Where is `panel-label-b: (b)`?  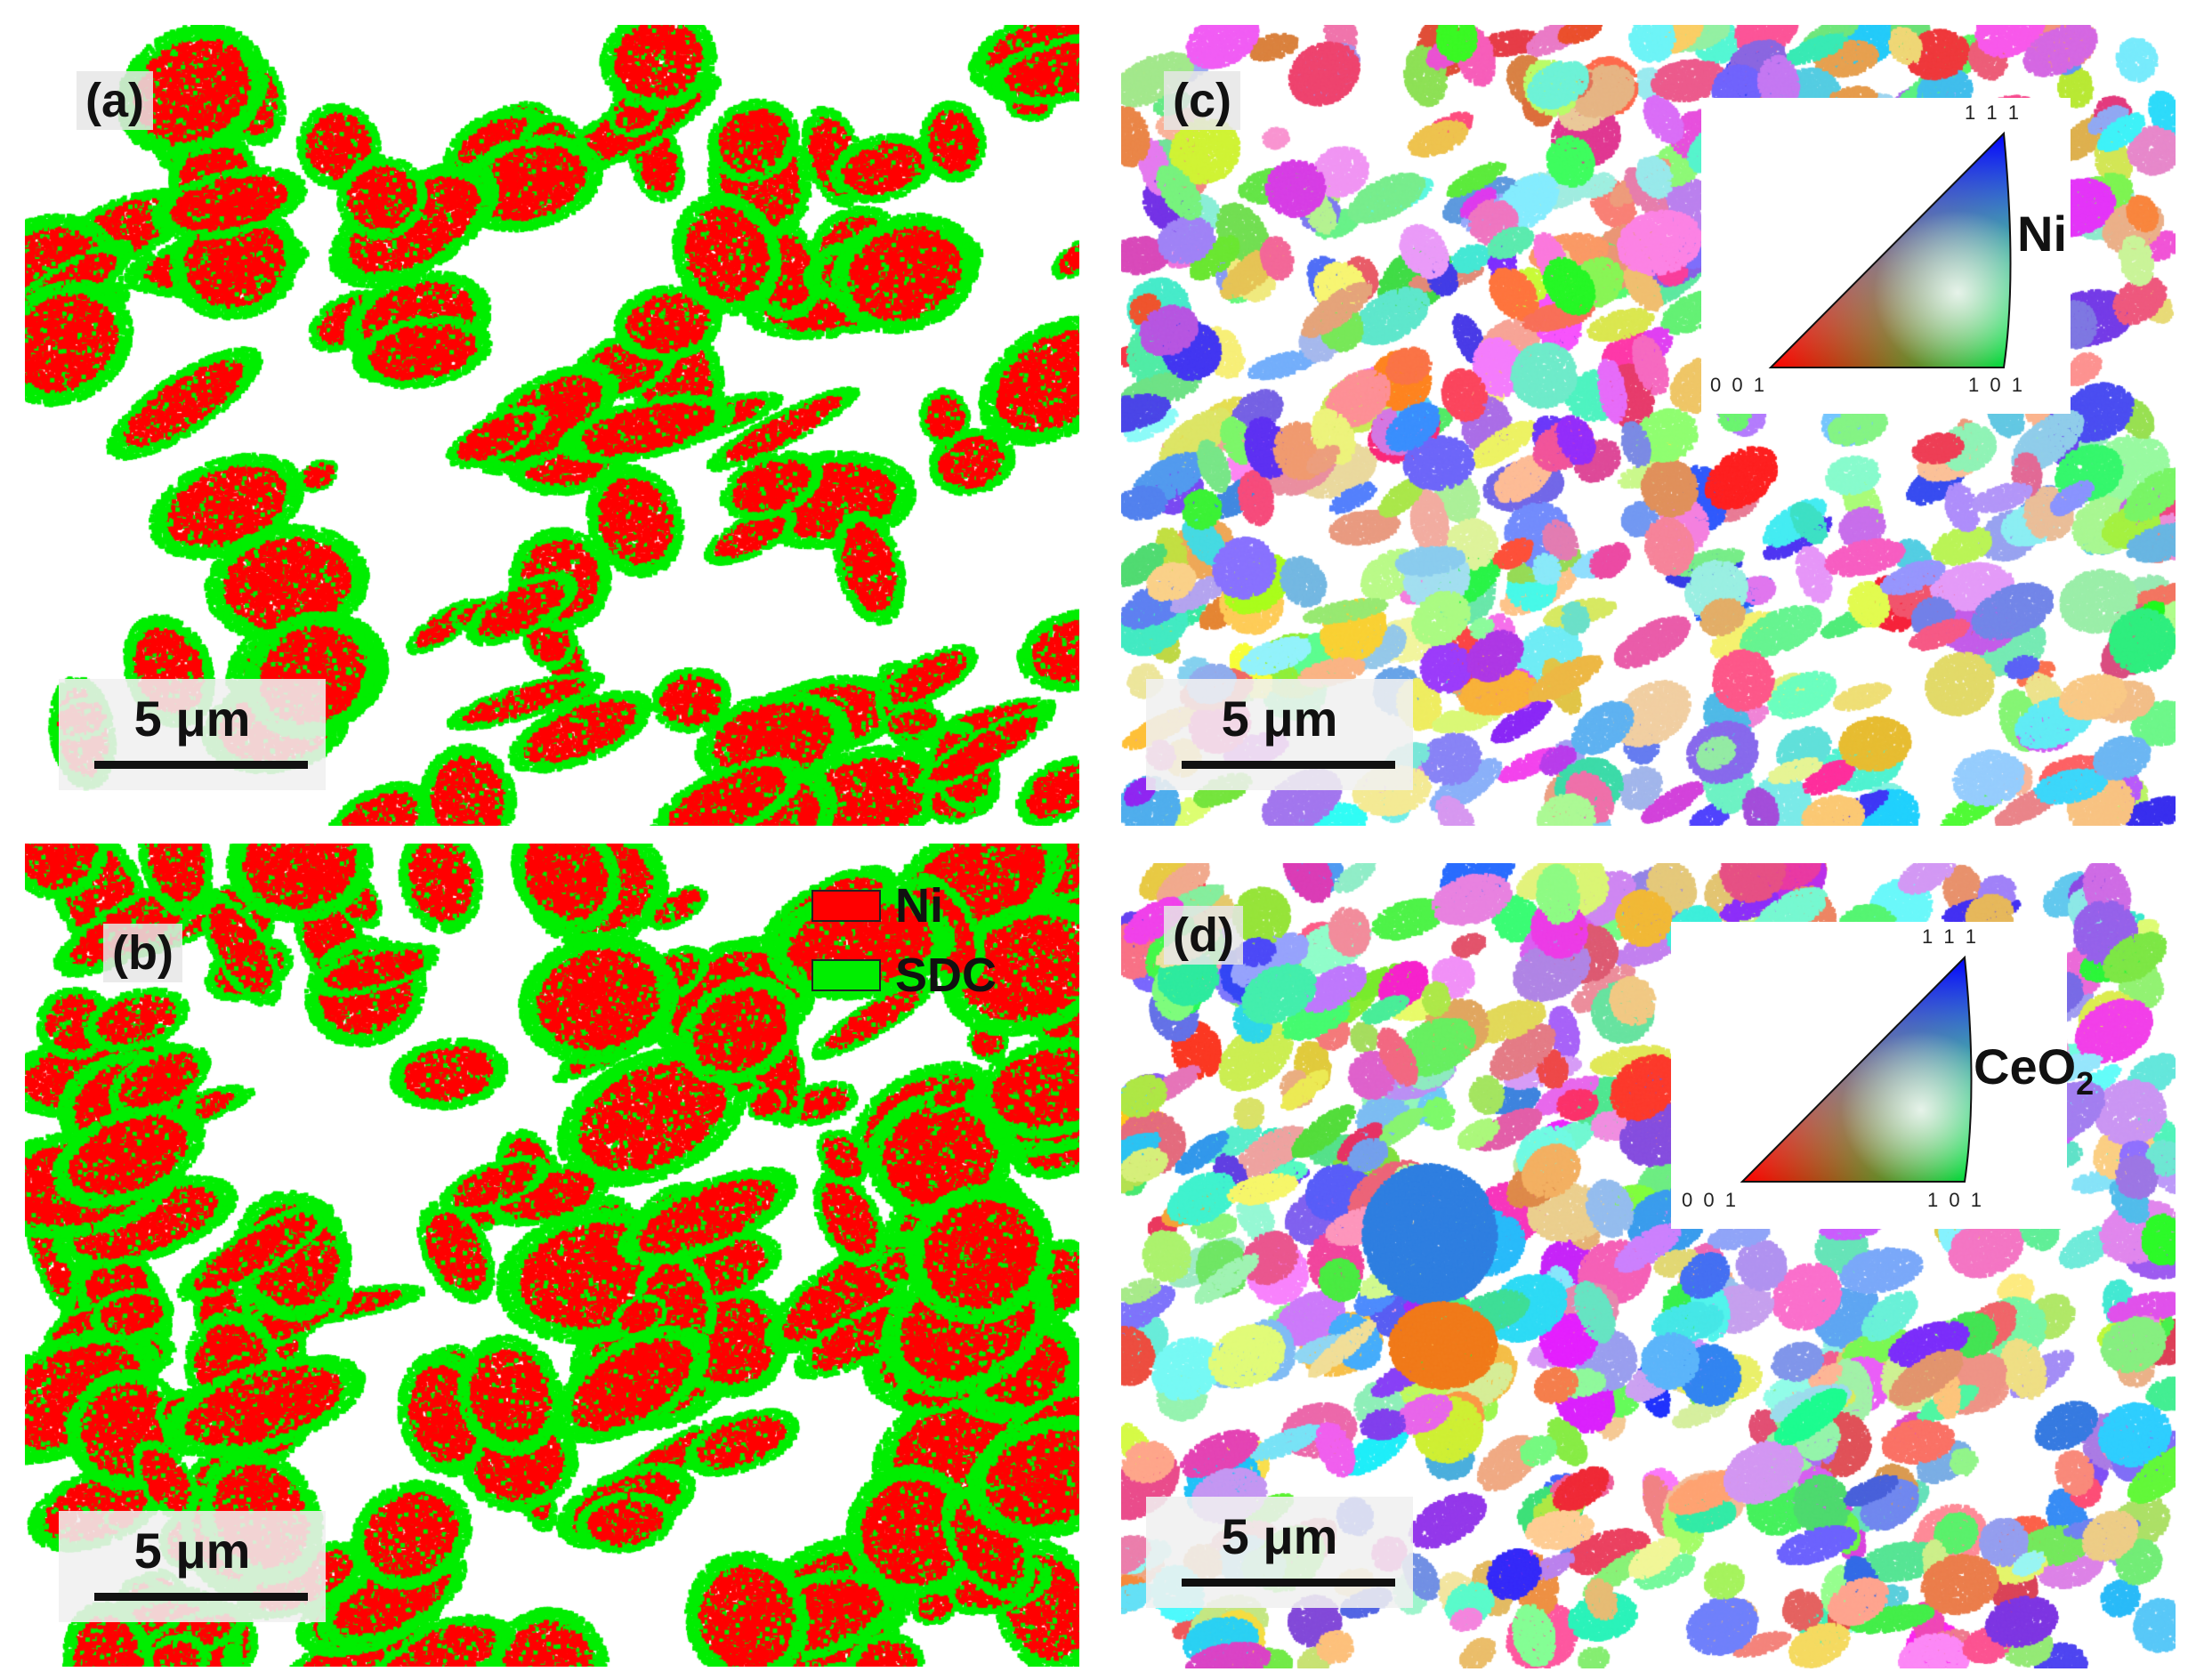
panel-label-b: (b) is located at coordinates (142, 953).